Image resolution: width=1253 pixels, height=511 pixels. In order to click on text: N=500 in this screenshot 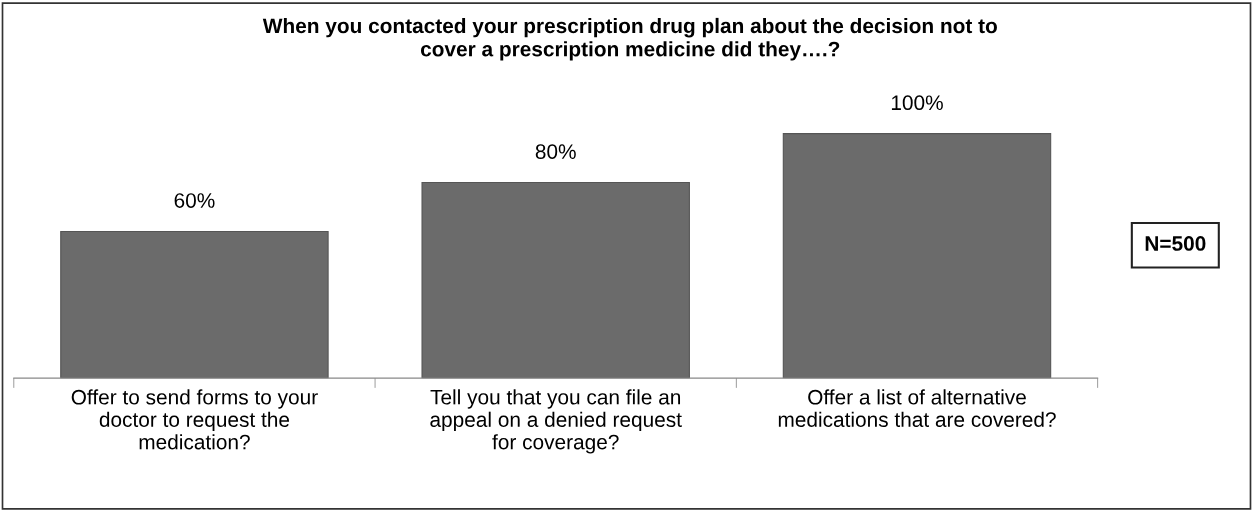, I will do `click(1175, 243)`.